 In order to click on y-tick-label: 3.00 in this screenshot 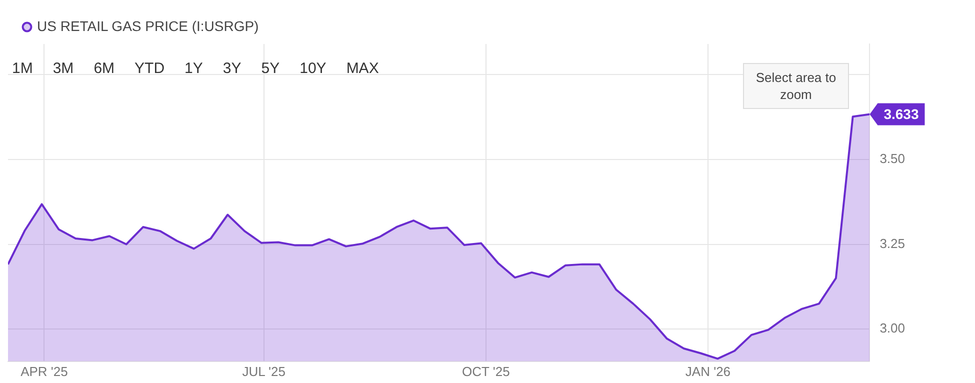, I will do `click(893, 328)`.